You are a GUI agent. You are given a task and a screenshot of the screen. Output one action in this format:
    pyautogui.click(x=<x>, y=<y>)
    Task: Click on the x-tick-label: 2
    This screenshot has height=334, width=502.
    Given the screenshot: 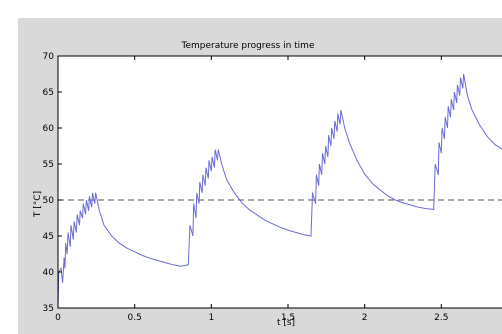 What is the action you would take?
    pyautogui.click(x=365, y=318)
    